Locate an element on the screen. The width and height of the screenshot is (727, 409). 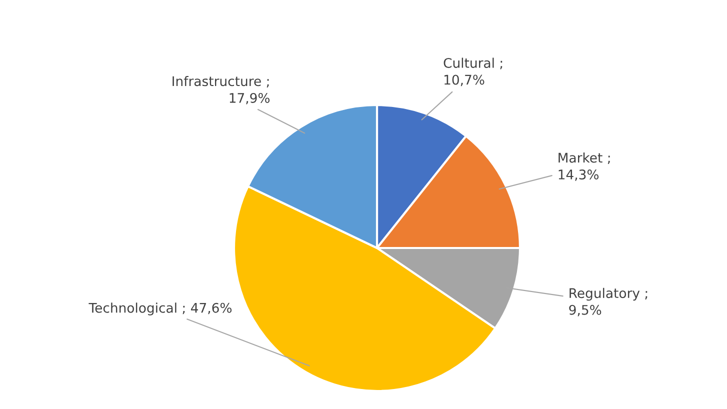
slice-label: Cultural ; 10,7% is located at coordinates (473, 72).